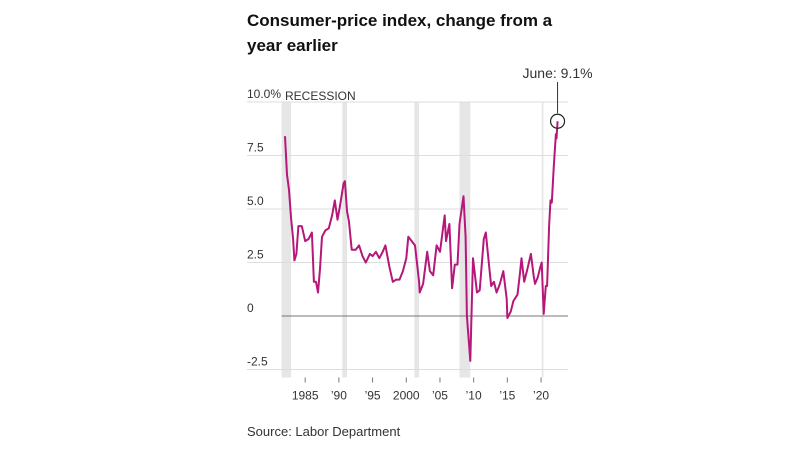 The image size is (800, 450). Describe the element at coordinates (250, 308) in the screenshot. I see `y-tick-label: 0` at that location.